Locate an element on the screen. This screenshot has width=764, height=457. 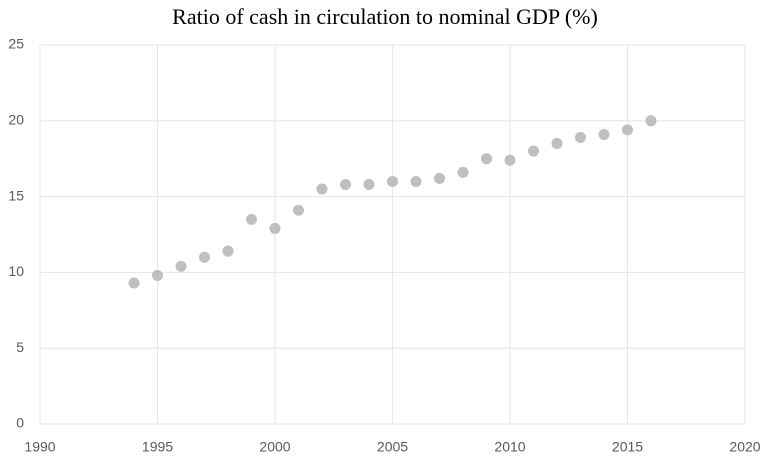
x-tick-label: 2000 is located at coordinates (274, 447).